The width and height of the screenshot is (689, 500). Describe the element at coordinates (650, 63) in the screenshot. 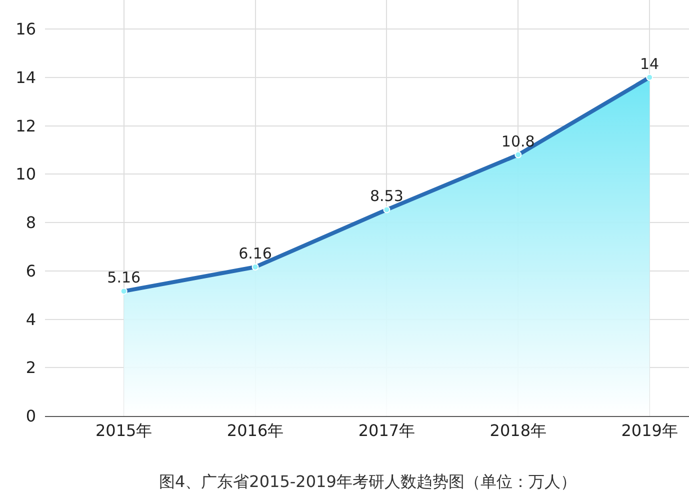

I see `data-label: 14` at that location.